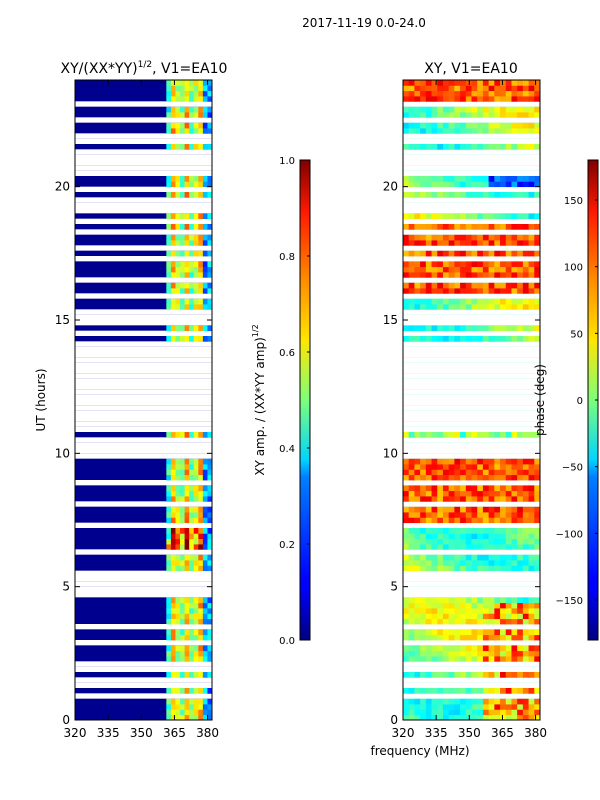 This screenshot has width=600, height=800. What do you see at coordinates (66, 720) in the screenshot?
I see `y-tick-label: 0` at bounding box center [66, 720].